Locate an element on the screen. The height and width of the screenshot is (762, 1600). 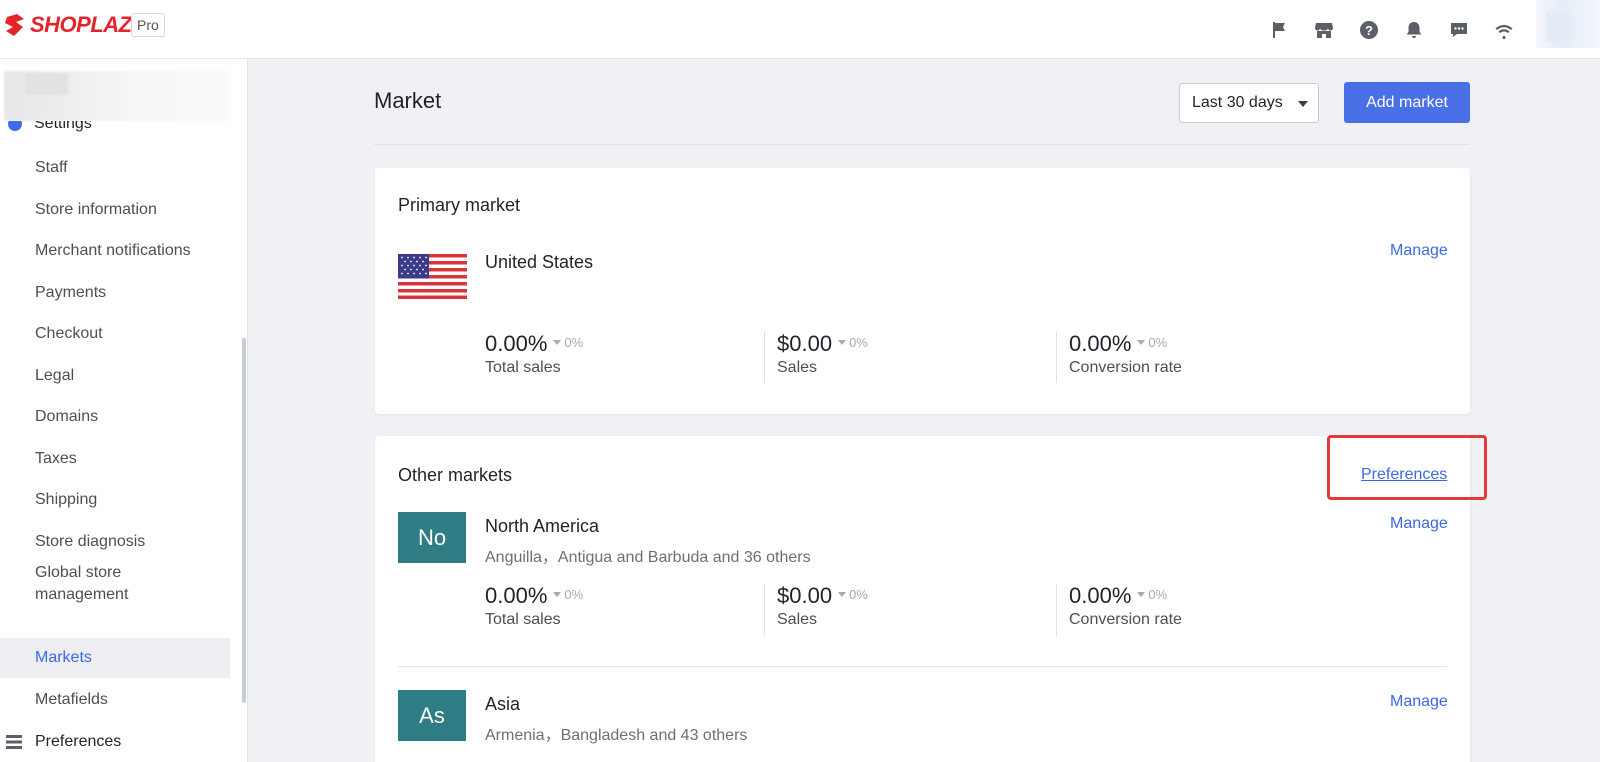
sidebar-item-domains: Domains is located at coordinates (67, 416).